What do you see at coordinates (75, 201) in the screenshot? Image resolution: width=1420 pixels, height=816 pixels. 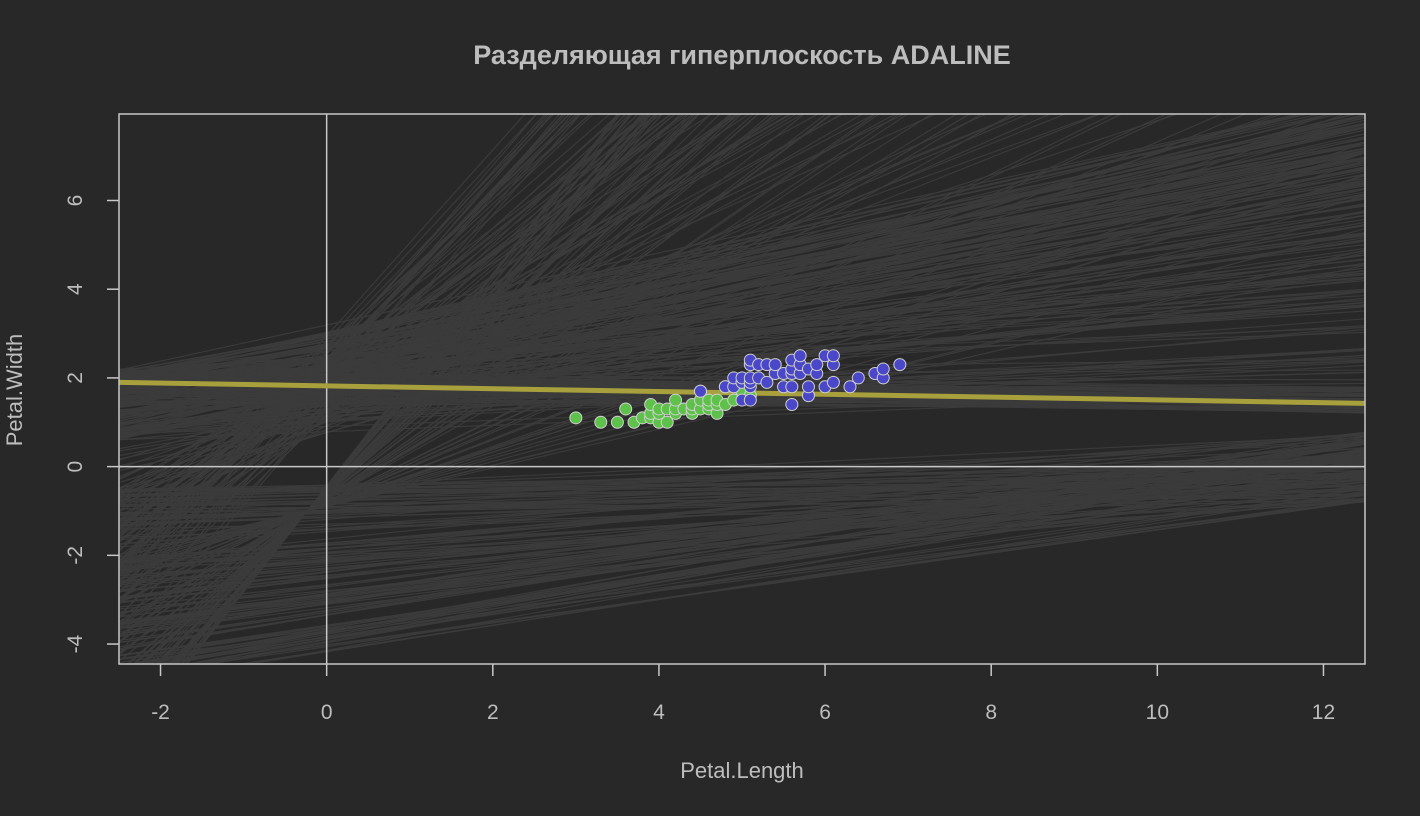 I see `y-tick-label: 6` at bounding box center [75, 201].